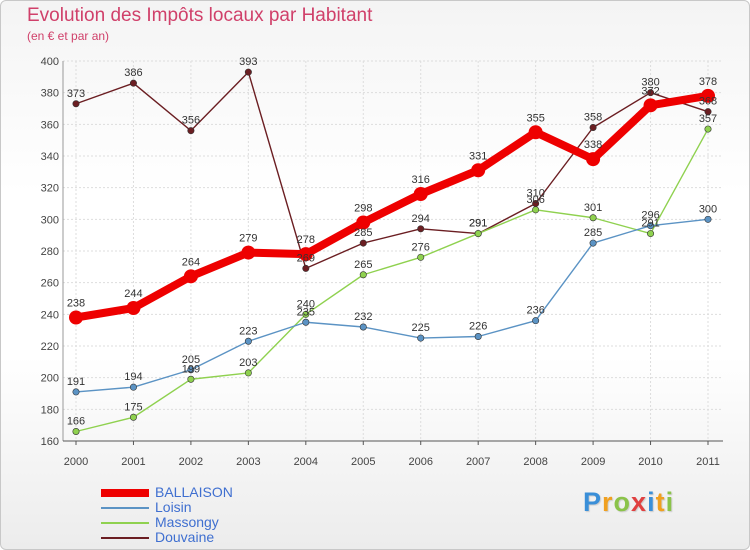  I want to click on x-tick-label: 2003, so click(248, 462).